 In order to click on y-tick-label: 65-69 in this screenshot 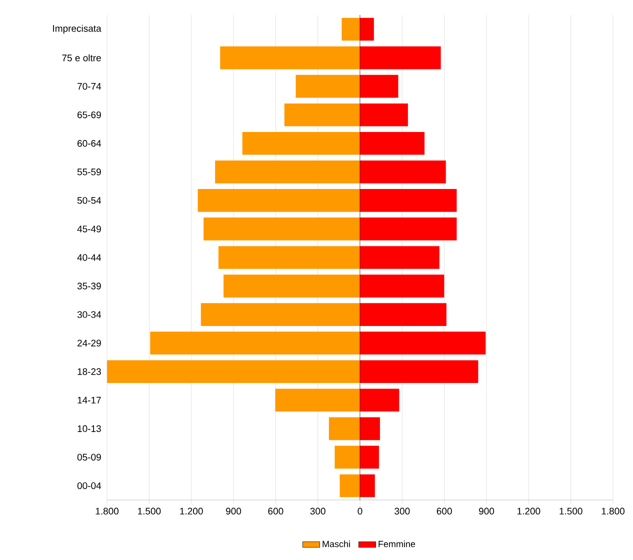, I will do `click(89, 114)`.